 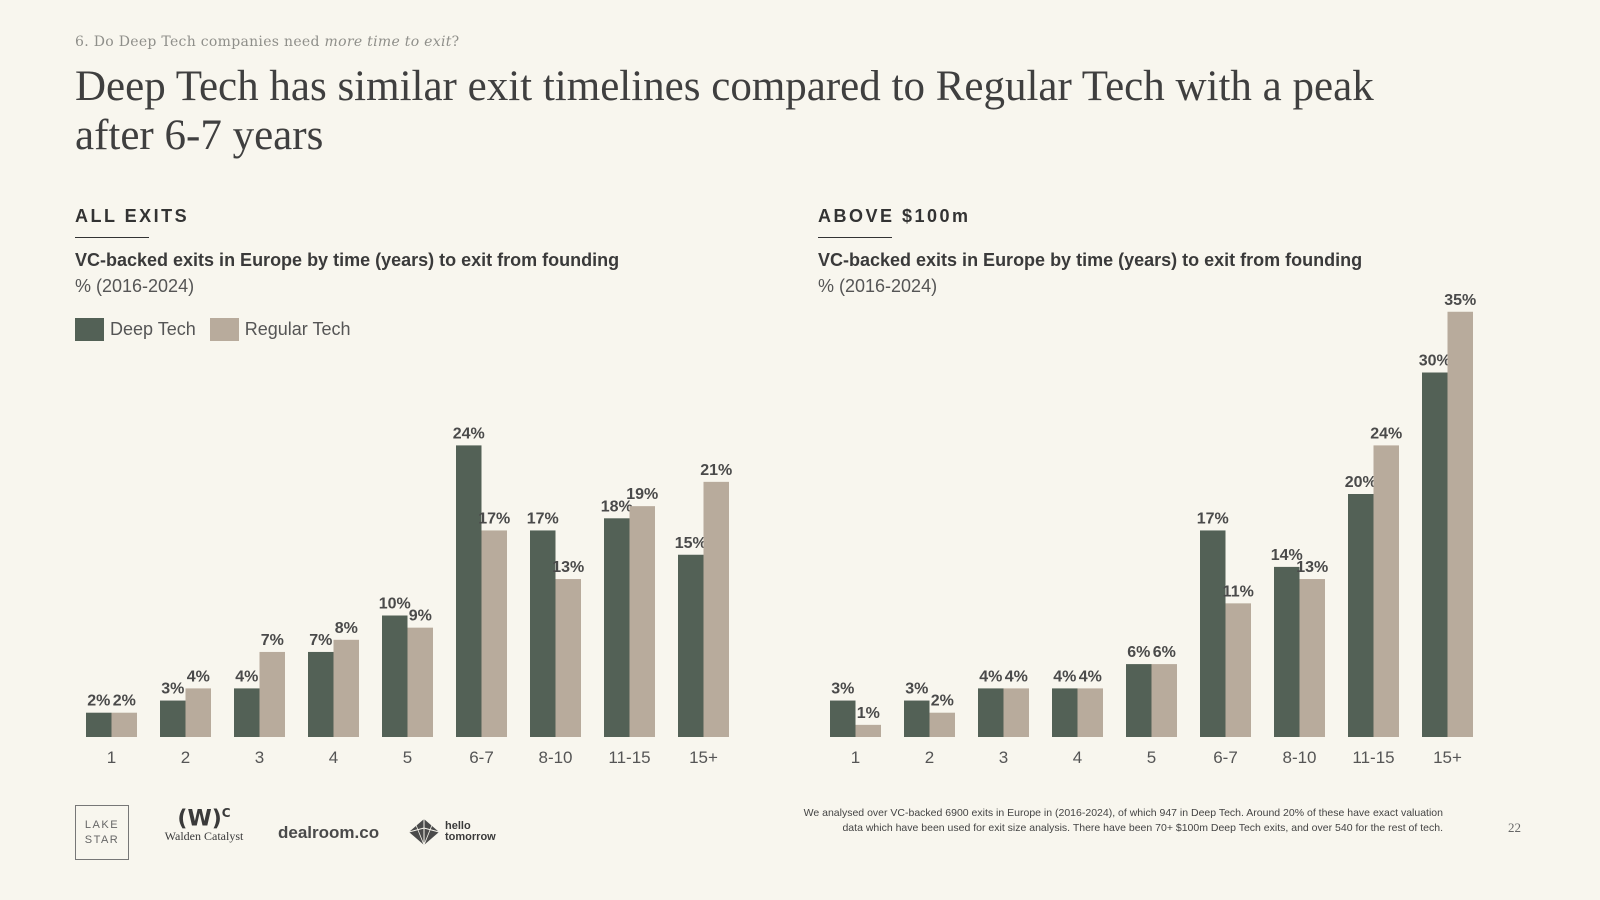 What do you see at coordinates (89, 329) in the screenshot?
I see `legend-swatch-deep-tech` at bounding box center [89, 329].